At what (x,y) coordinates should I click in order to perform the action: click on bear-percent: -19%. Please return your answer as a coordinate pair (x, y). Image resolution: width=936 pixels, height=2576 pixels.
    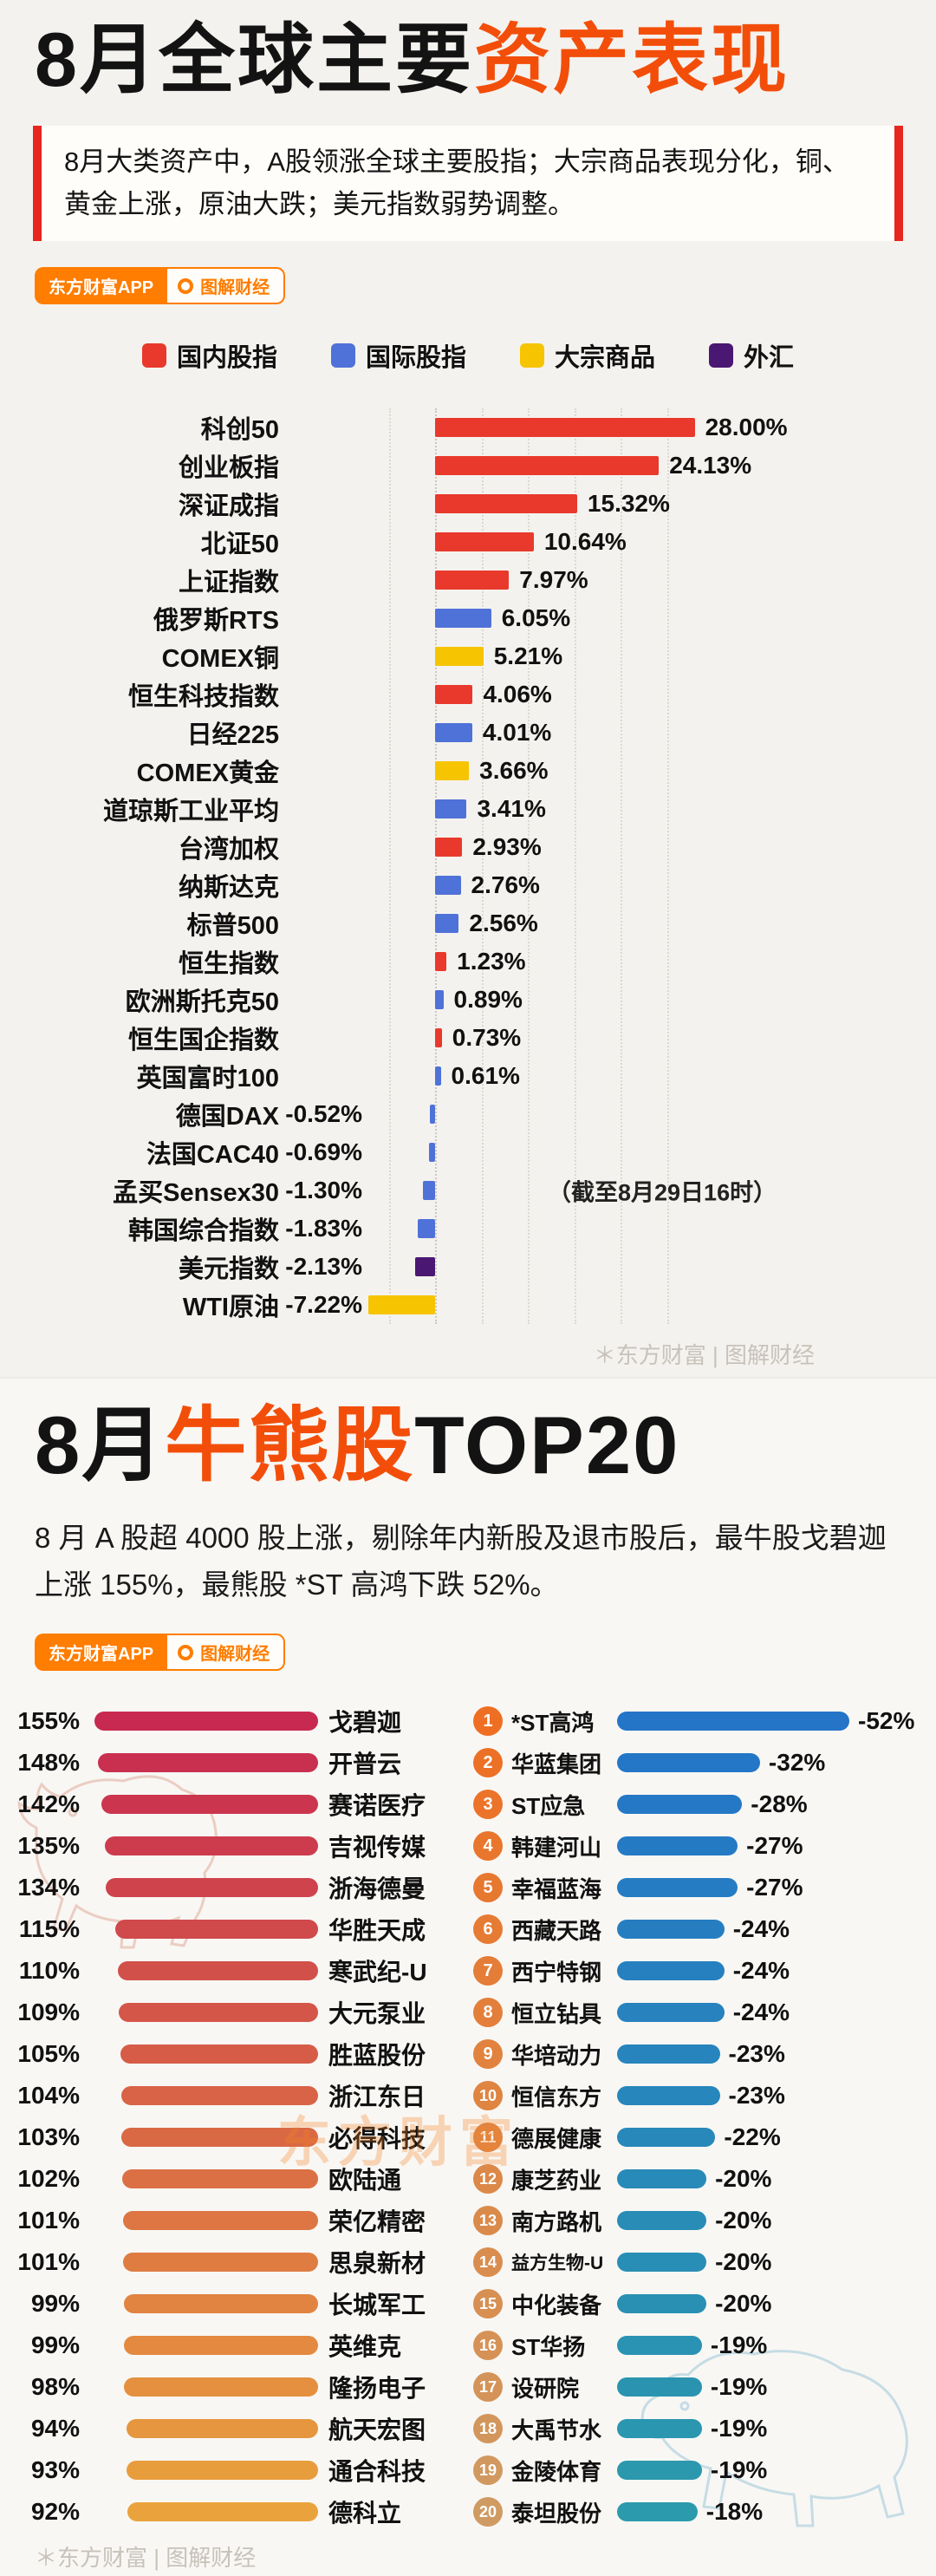
    Looking at the image, I should click on (739, 2387).